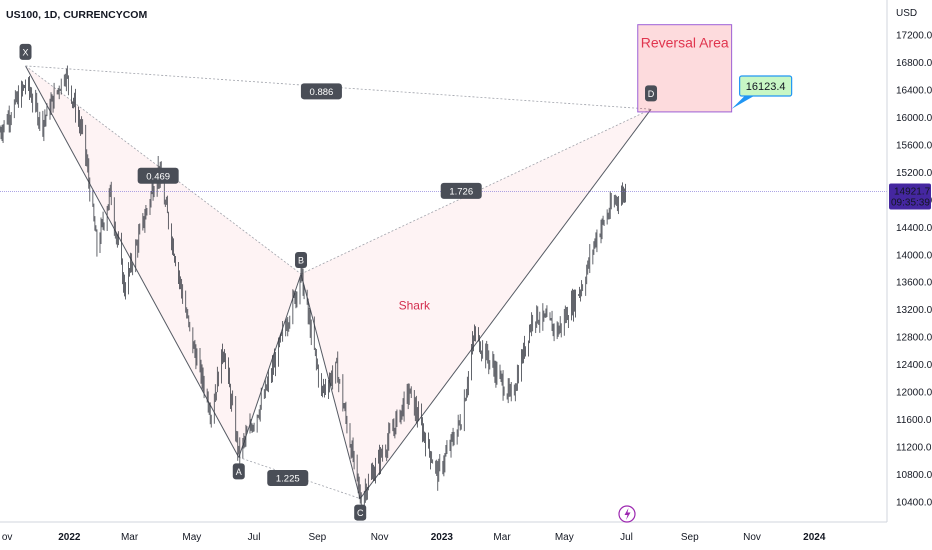 This screenshot has width=932, height=550. I want to click on time-tick-label: 2024, so click(814, 537).